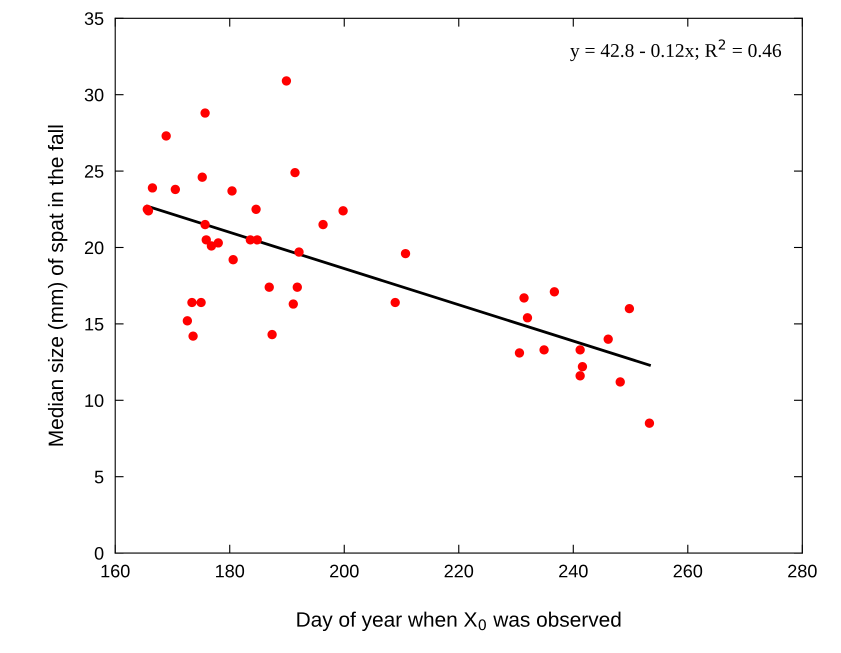 This screenshot has width=841, height=653. What do you see at coordinates (94, 171) in the screenshot?
I see `y-tick-label: 25` at bounding box center [94, 171].